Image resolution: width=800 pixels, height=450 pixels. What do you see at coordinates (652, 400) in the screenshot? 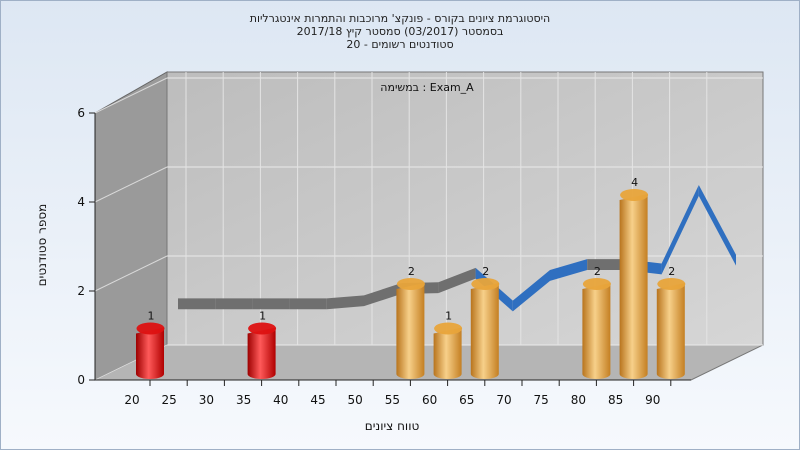
I see `x-tick-label: 90` at bounding box center [652, 400].